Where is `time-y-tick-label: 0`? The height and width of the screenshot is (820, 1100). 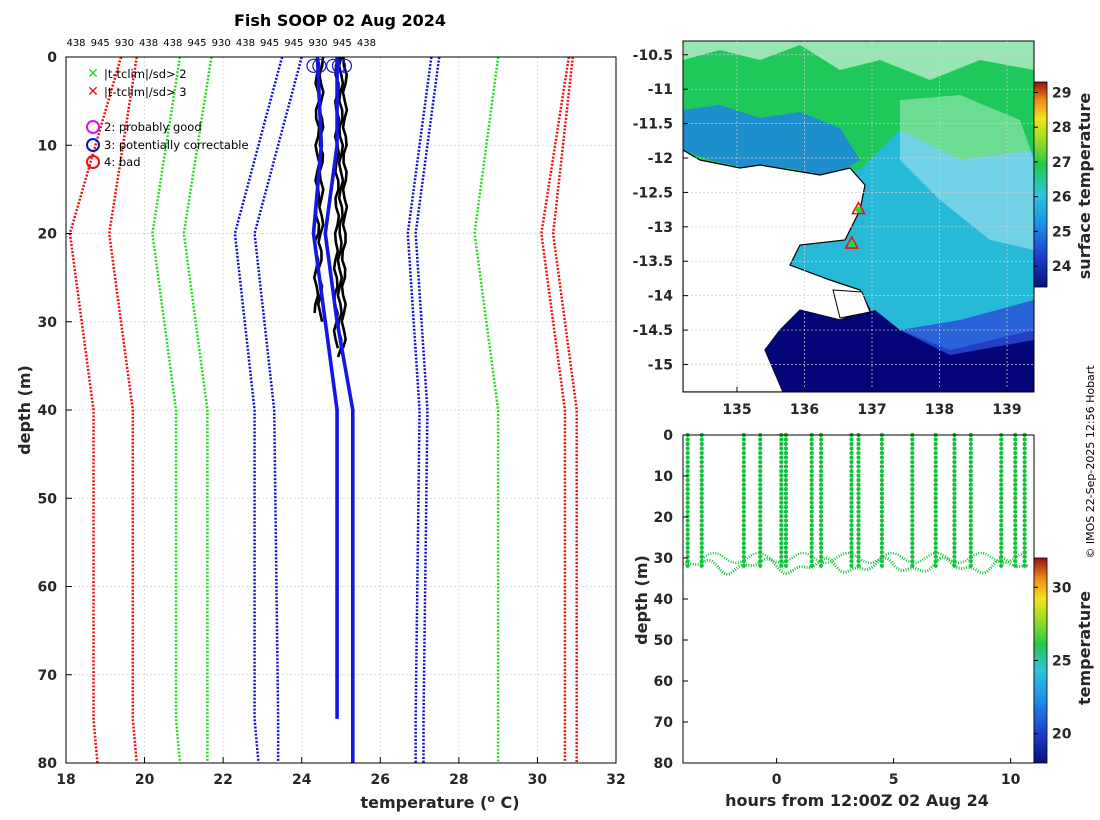 time-y-tick-label: 0 is located at coordinates (668, 436).